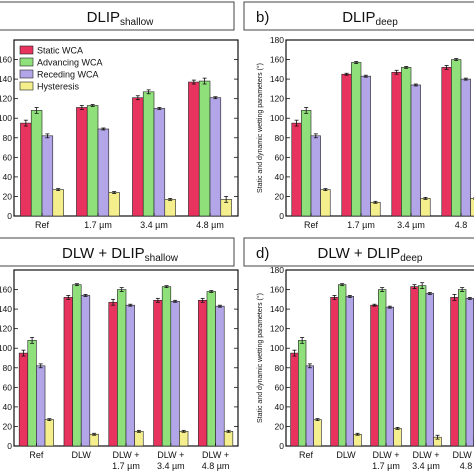 The width and height of the screenshot is (474, 474). I want to click on legend-label: Hysteresis, so click(58, 87).